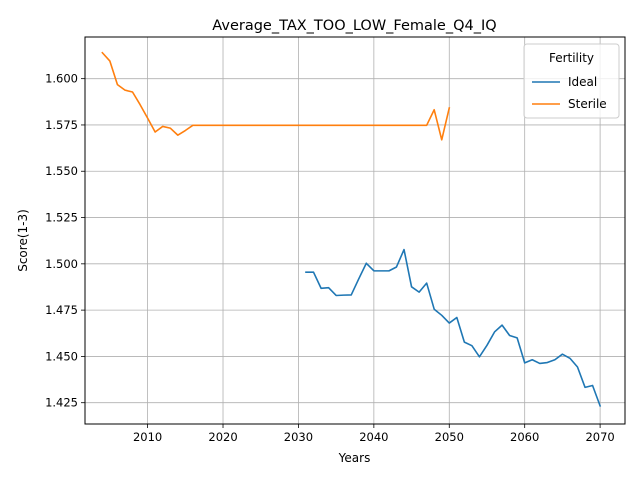  What do you see at coordinates (23, 240) in the screenshot?
I see `y-axis-label: Score(1-3)` at bounding box center [23, 240].